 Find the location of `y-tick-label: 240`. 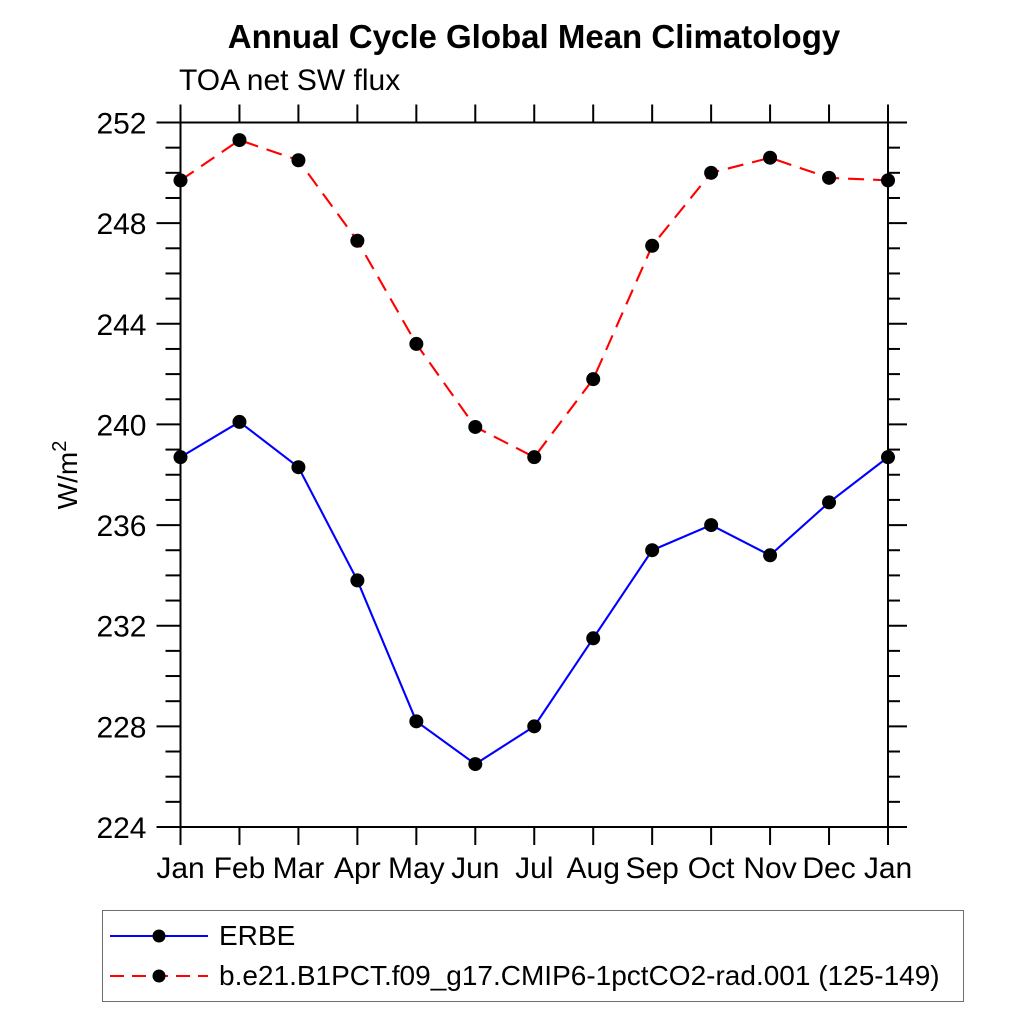

y-tick-label: 240 is located at coordinates (121, 425).